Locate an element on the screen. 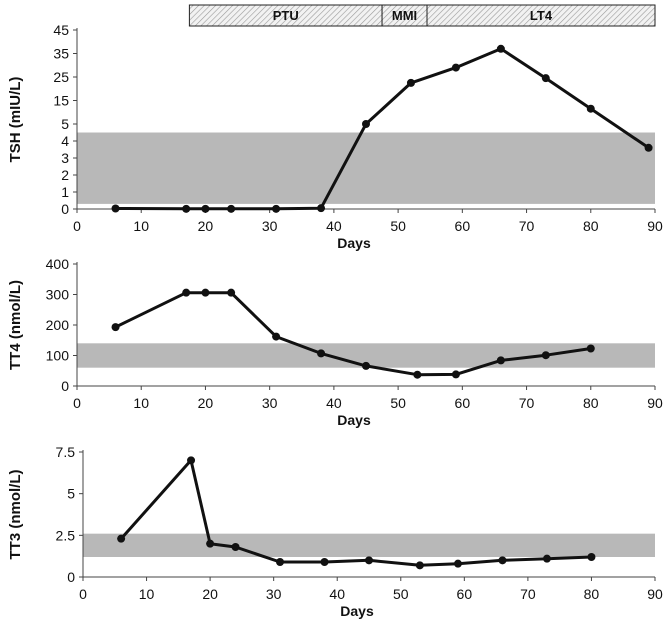  tsh-x-tick-label: 70 is located at coordinates (527, 226).